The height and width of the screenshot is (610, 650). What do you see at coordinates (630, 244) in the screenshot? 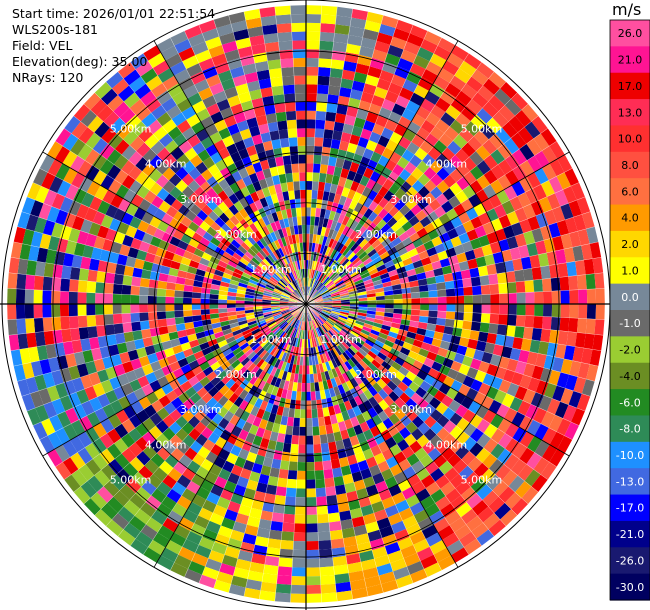
I see `colorbar-segment` at bounding box center [630, 244].